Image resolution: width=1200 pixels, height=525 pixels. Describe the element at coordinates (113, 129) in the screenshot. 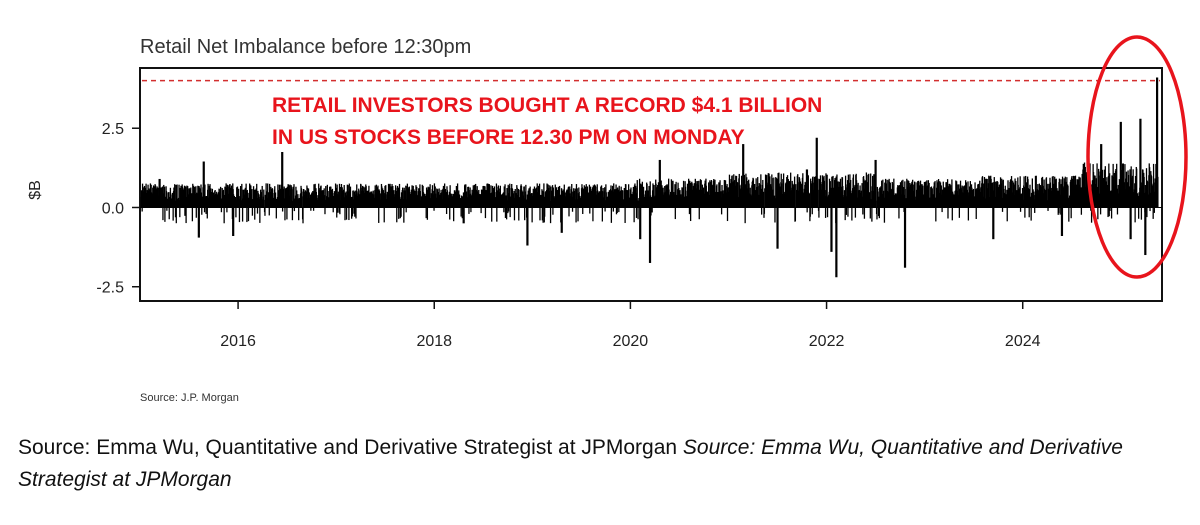

I see `y-tick-label: 2.5` at that location.